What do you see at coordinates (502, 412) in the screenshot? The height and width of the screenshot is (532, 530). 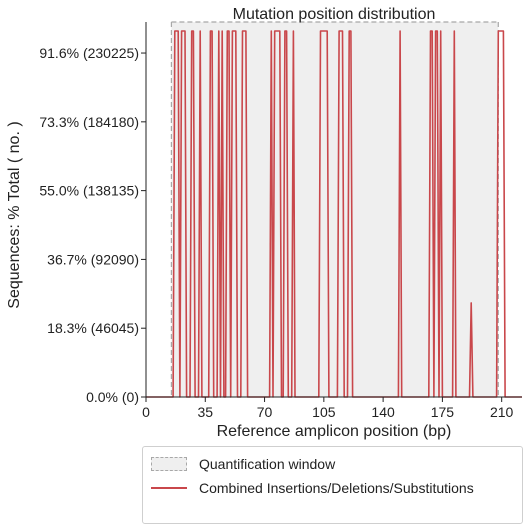 I see `x-tick-label: 210` at bounding box center [502, 412].